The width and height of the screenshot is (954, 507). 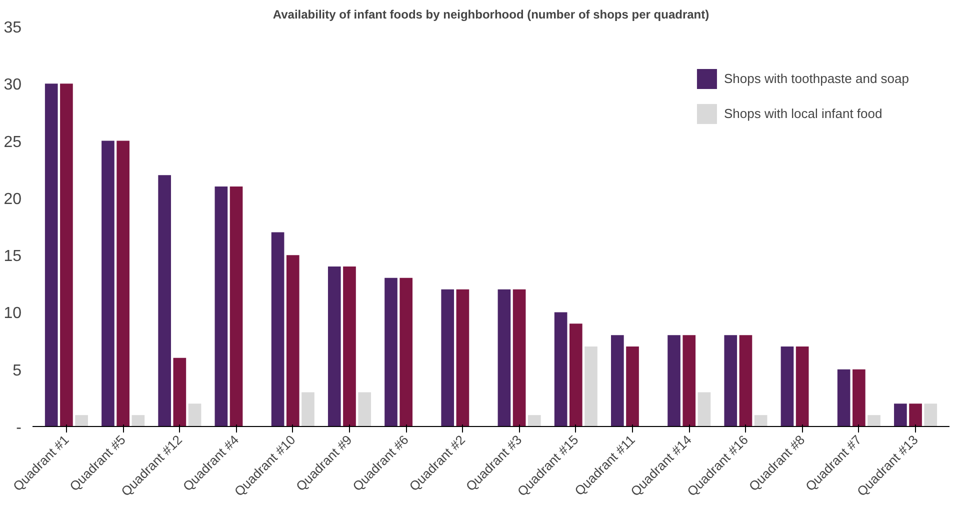 What do you see at coordinates (491, 15) in the screenshot?
I see `chart-title: Availability of infant foods by neighborhood (number of shops per quadrant)` at bounding box center [491, 15].